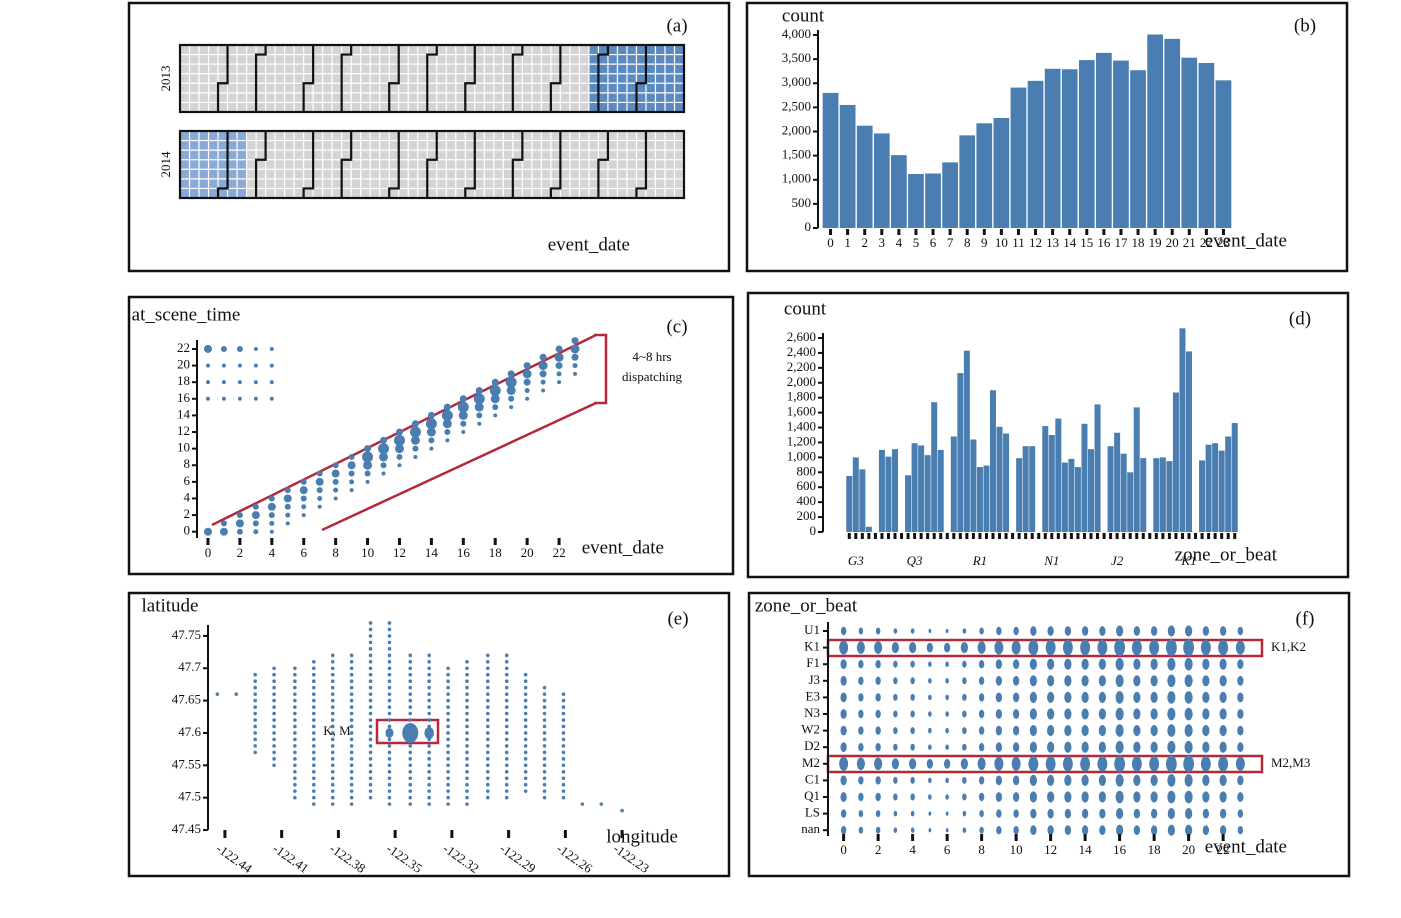  I want to click on x-tick-label: 23, so click(1223, 242).